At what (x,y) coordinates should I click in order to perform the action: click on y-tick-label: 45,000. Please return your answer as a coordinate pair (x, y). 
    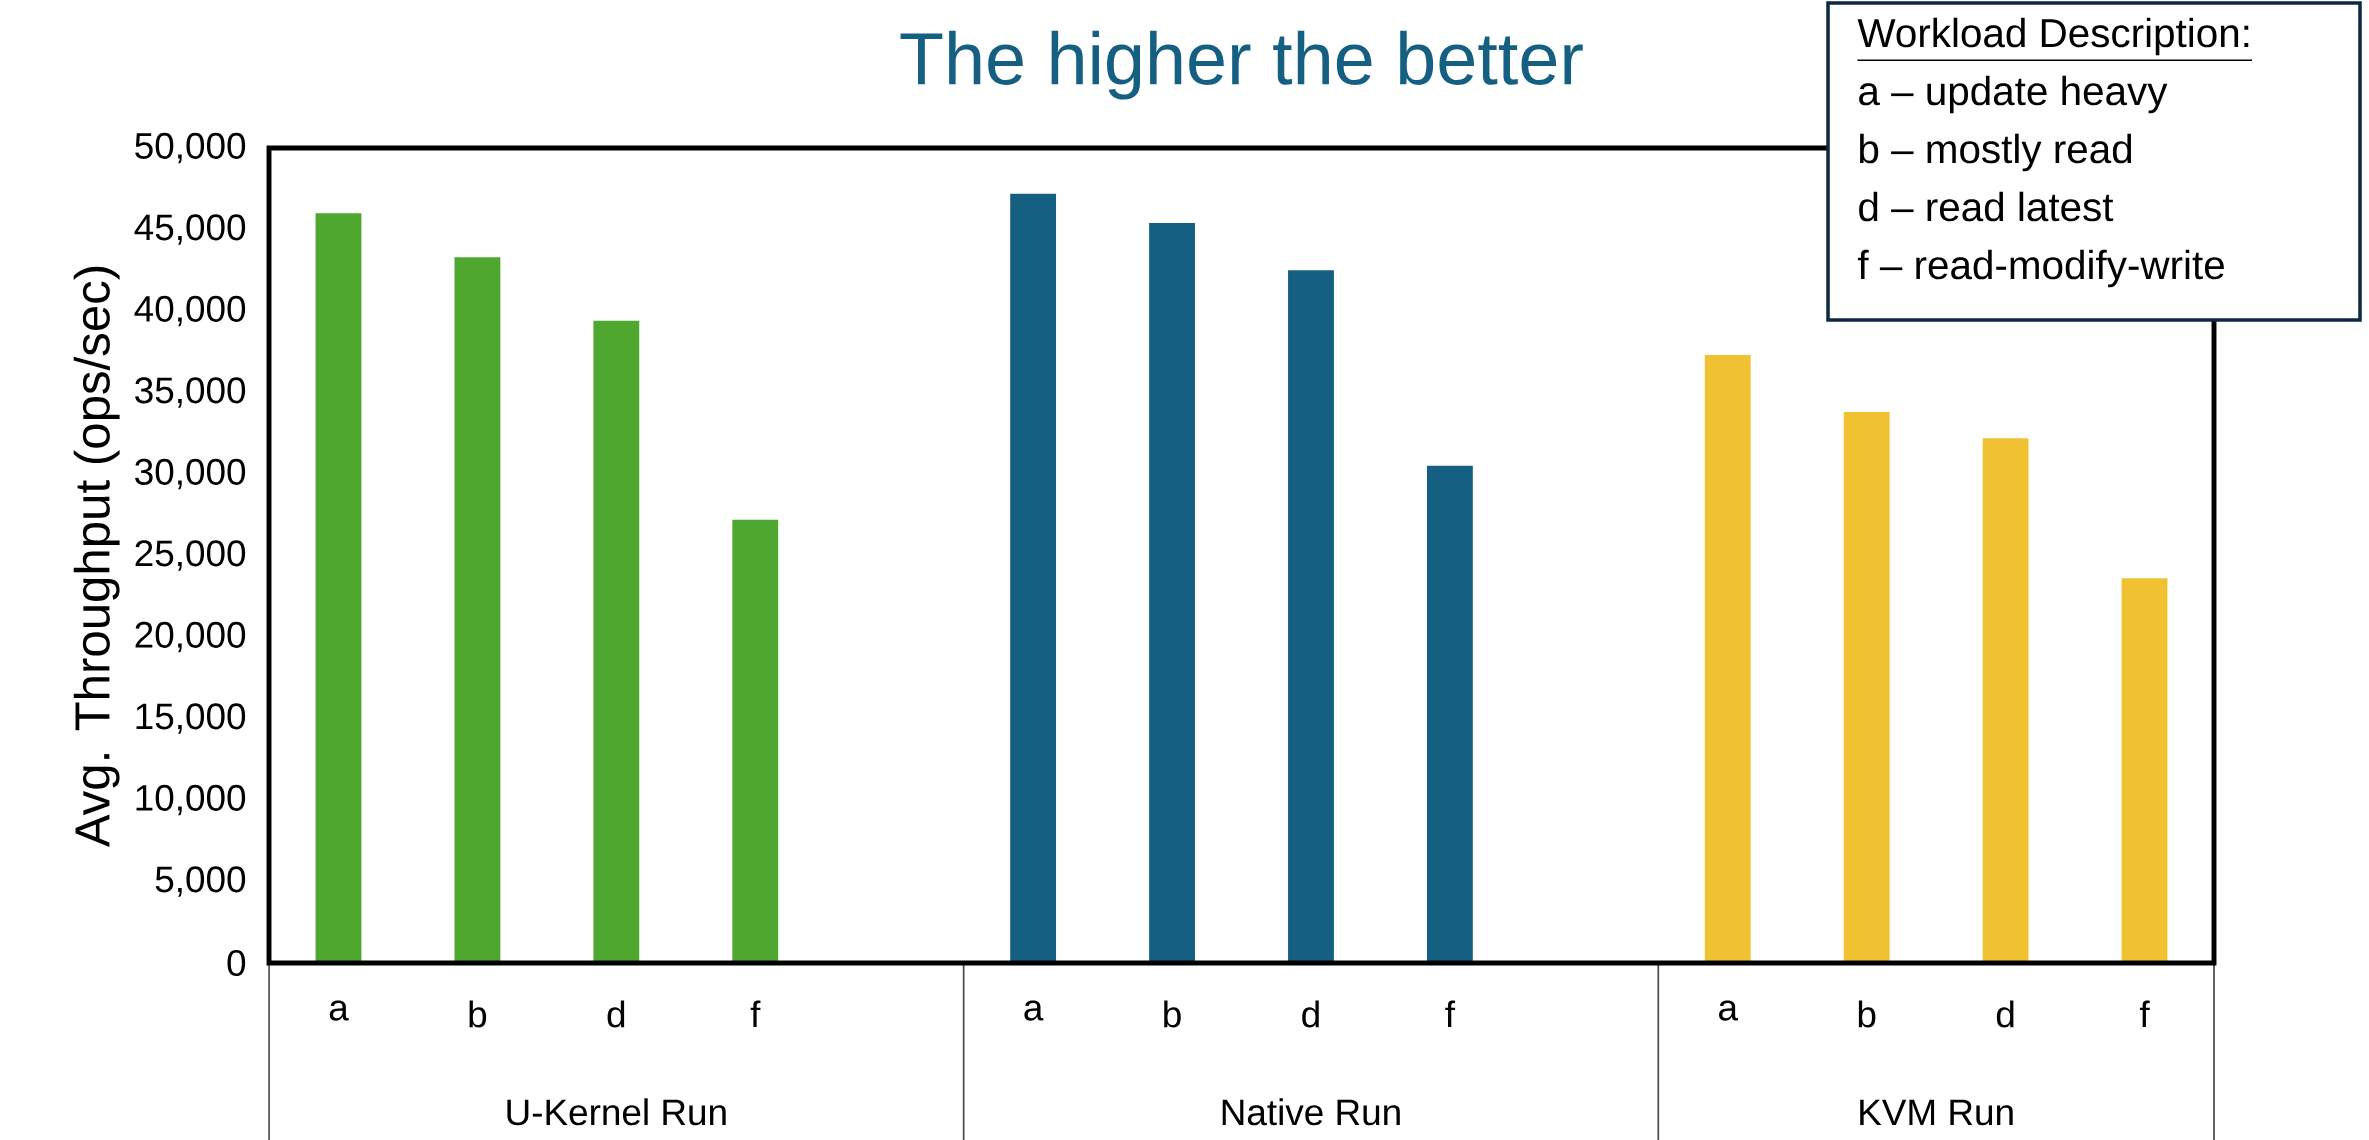
    Looking at the image, I should click on (190, 229).